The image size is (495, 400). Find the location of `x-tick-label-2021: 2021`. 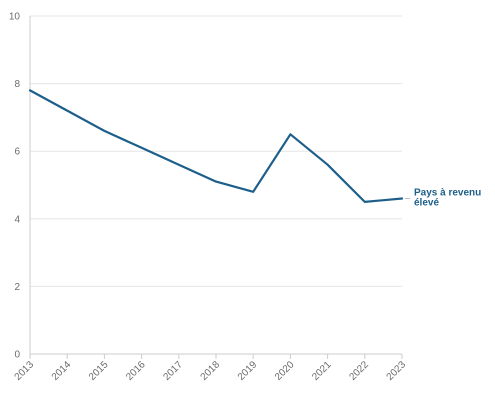

x-tick-label-2021: 2021 is located at coordinates (322, 371).